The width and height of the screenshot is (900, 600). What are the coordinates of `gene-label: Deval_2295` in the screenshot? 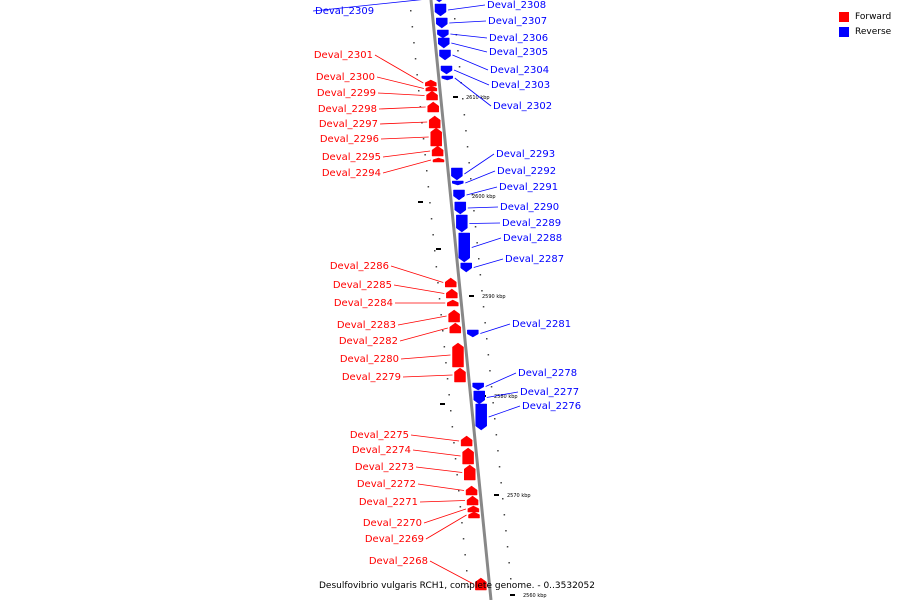 It's located at (351, 157).